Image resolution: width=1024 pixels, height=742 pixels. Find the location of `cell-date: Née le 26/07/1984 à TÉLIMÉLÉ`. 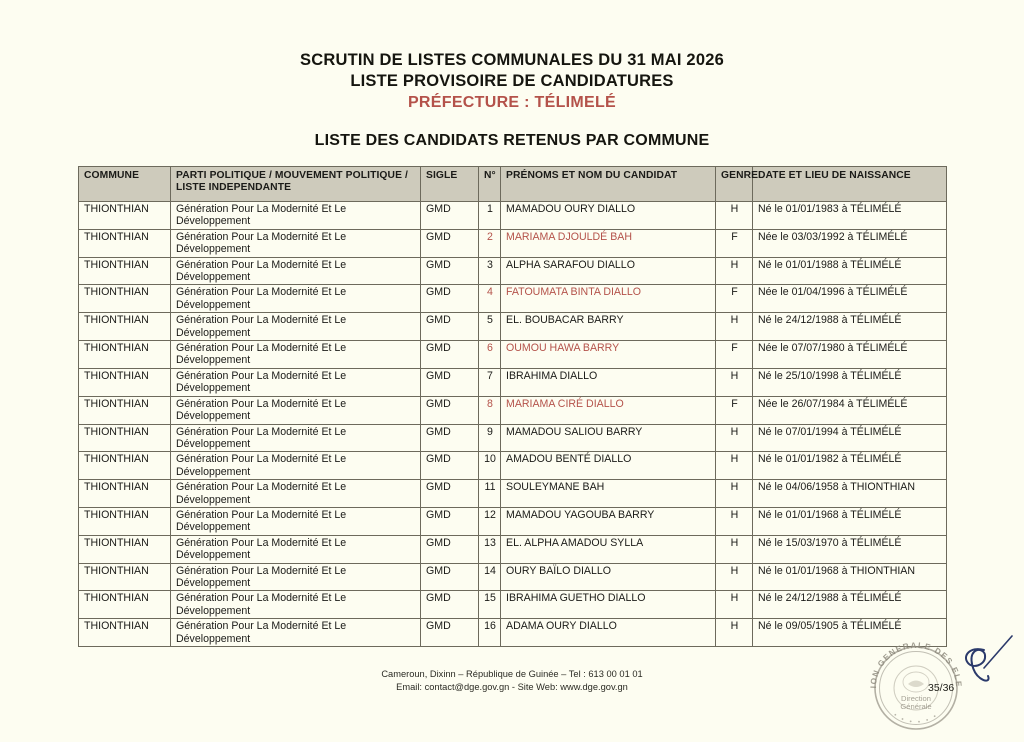

cell-date: Née le 26/07/1984 à TÉLIMÉLÉ is located at coordinates (849, 410).